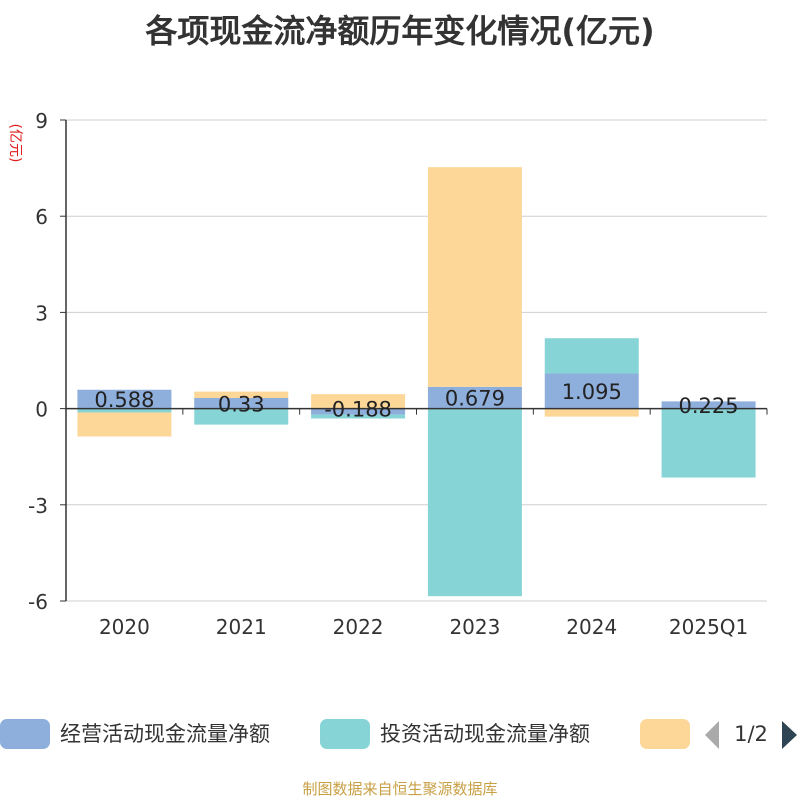 Image resolution: width=800 pixels, height=800 pixels. I want to click on data-label: 0.33, so click(241, 404).